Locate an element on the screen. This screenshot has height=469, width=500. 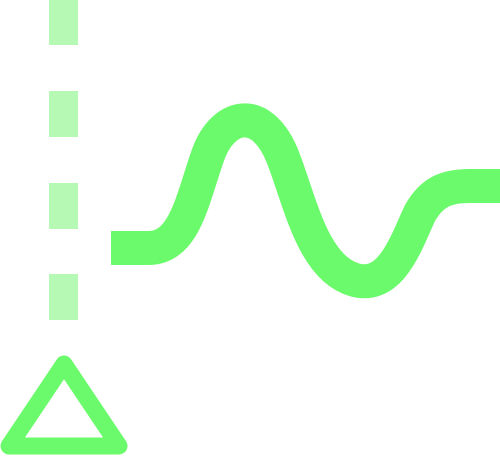
dashed-vertical-line is located at coordinates (63, 160).